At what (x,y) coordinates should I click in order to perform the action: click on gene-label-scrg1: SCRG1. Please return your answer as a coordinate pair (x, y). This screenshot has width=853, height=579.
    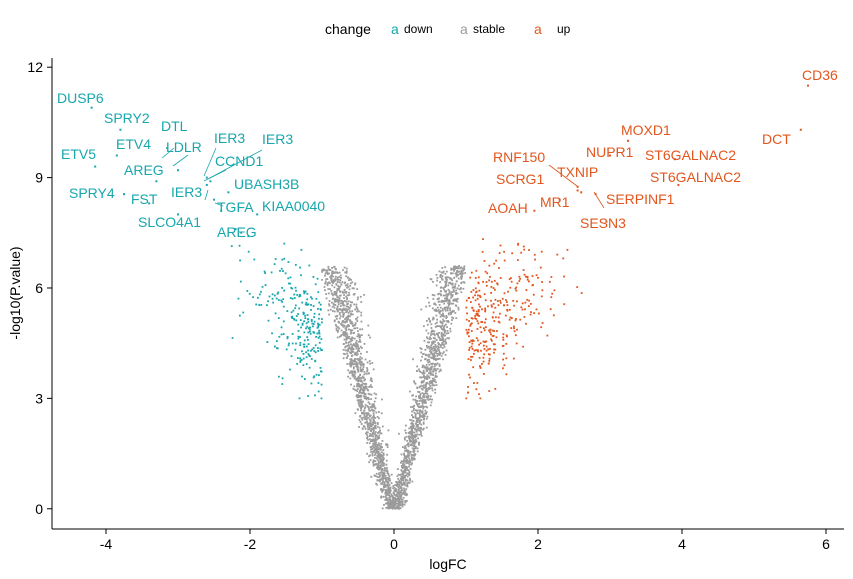
    Looking at the image, I should click on (520, 179).